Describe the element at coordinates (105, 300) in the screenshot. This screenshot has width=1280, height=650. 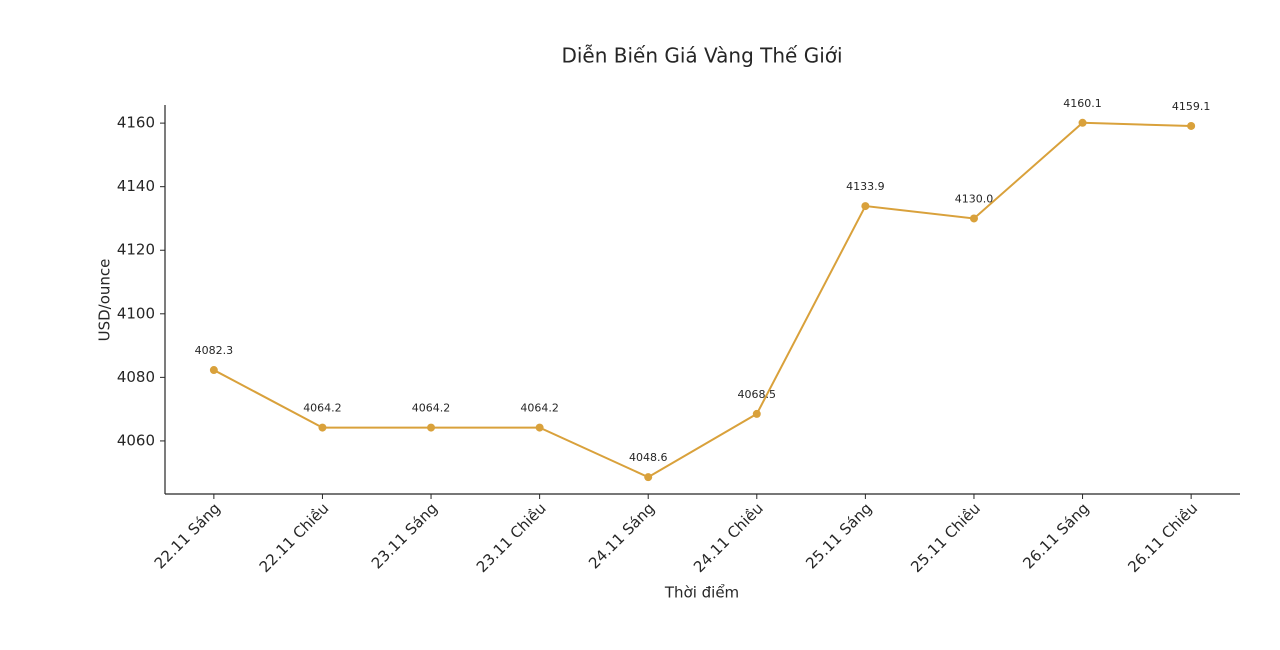
I see `y-axis-label: USD/ounce` at that location.